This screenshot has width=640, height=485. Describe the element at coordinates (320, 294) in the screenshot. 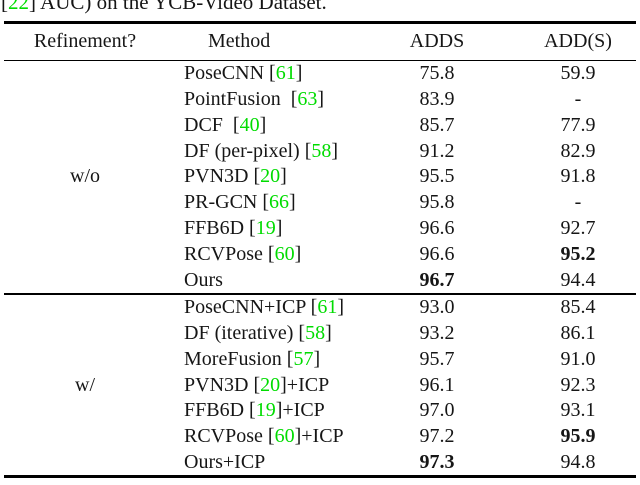

I see `section-divider-rule` at that location.